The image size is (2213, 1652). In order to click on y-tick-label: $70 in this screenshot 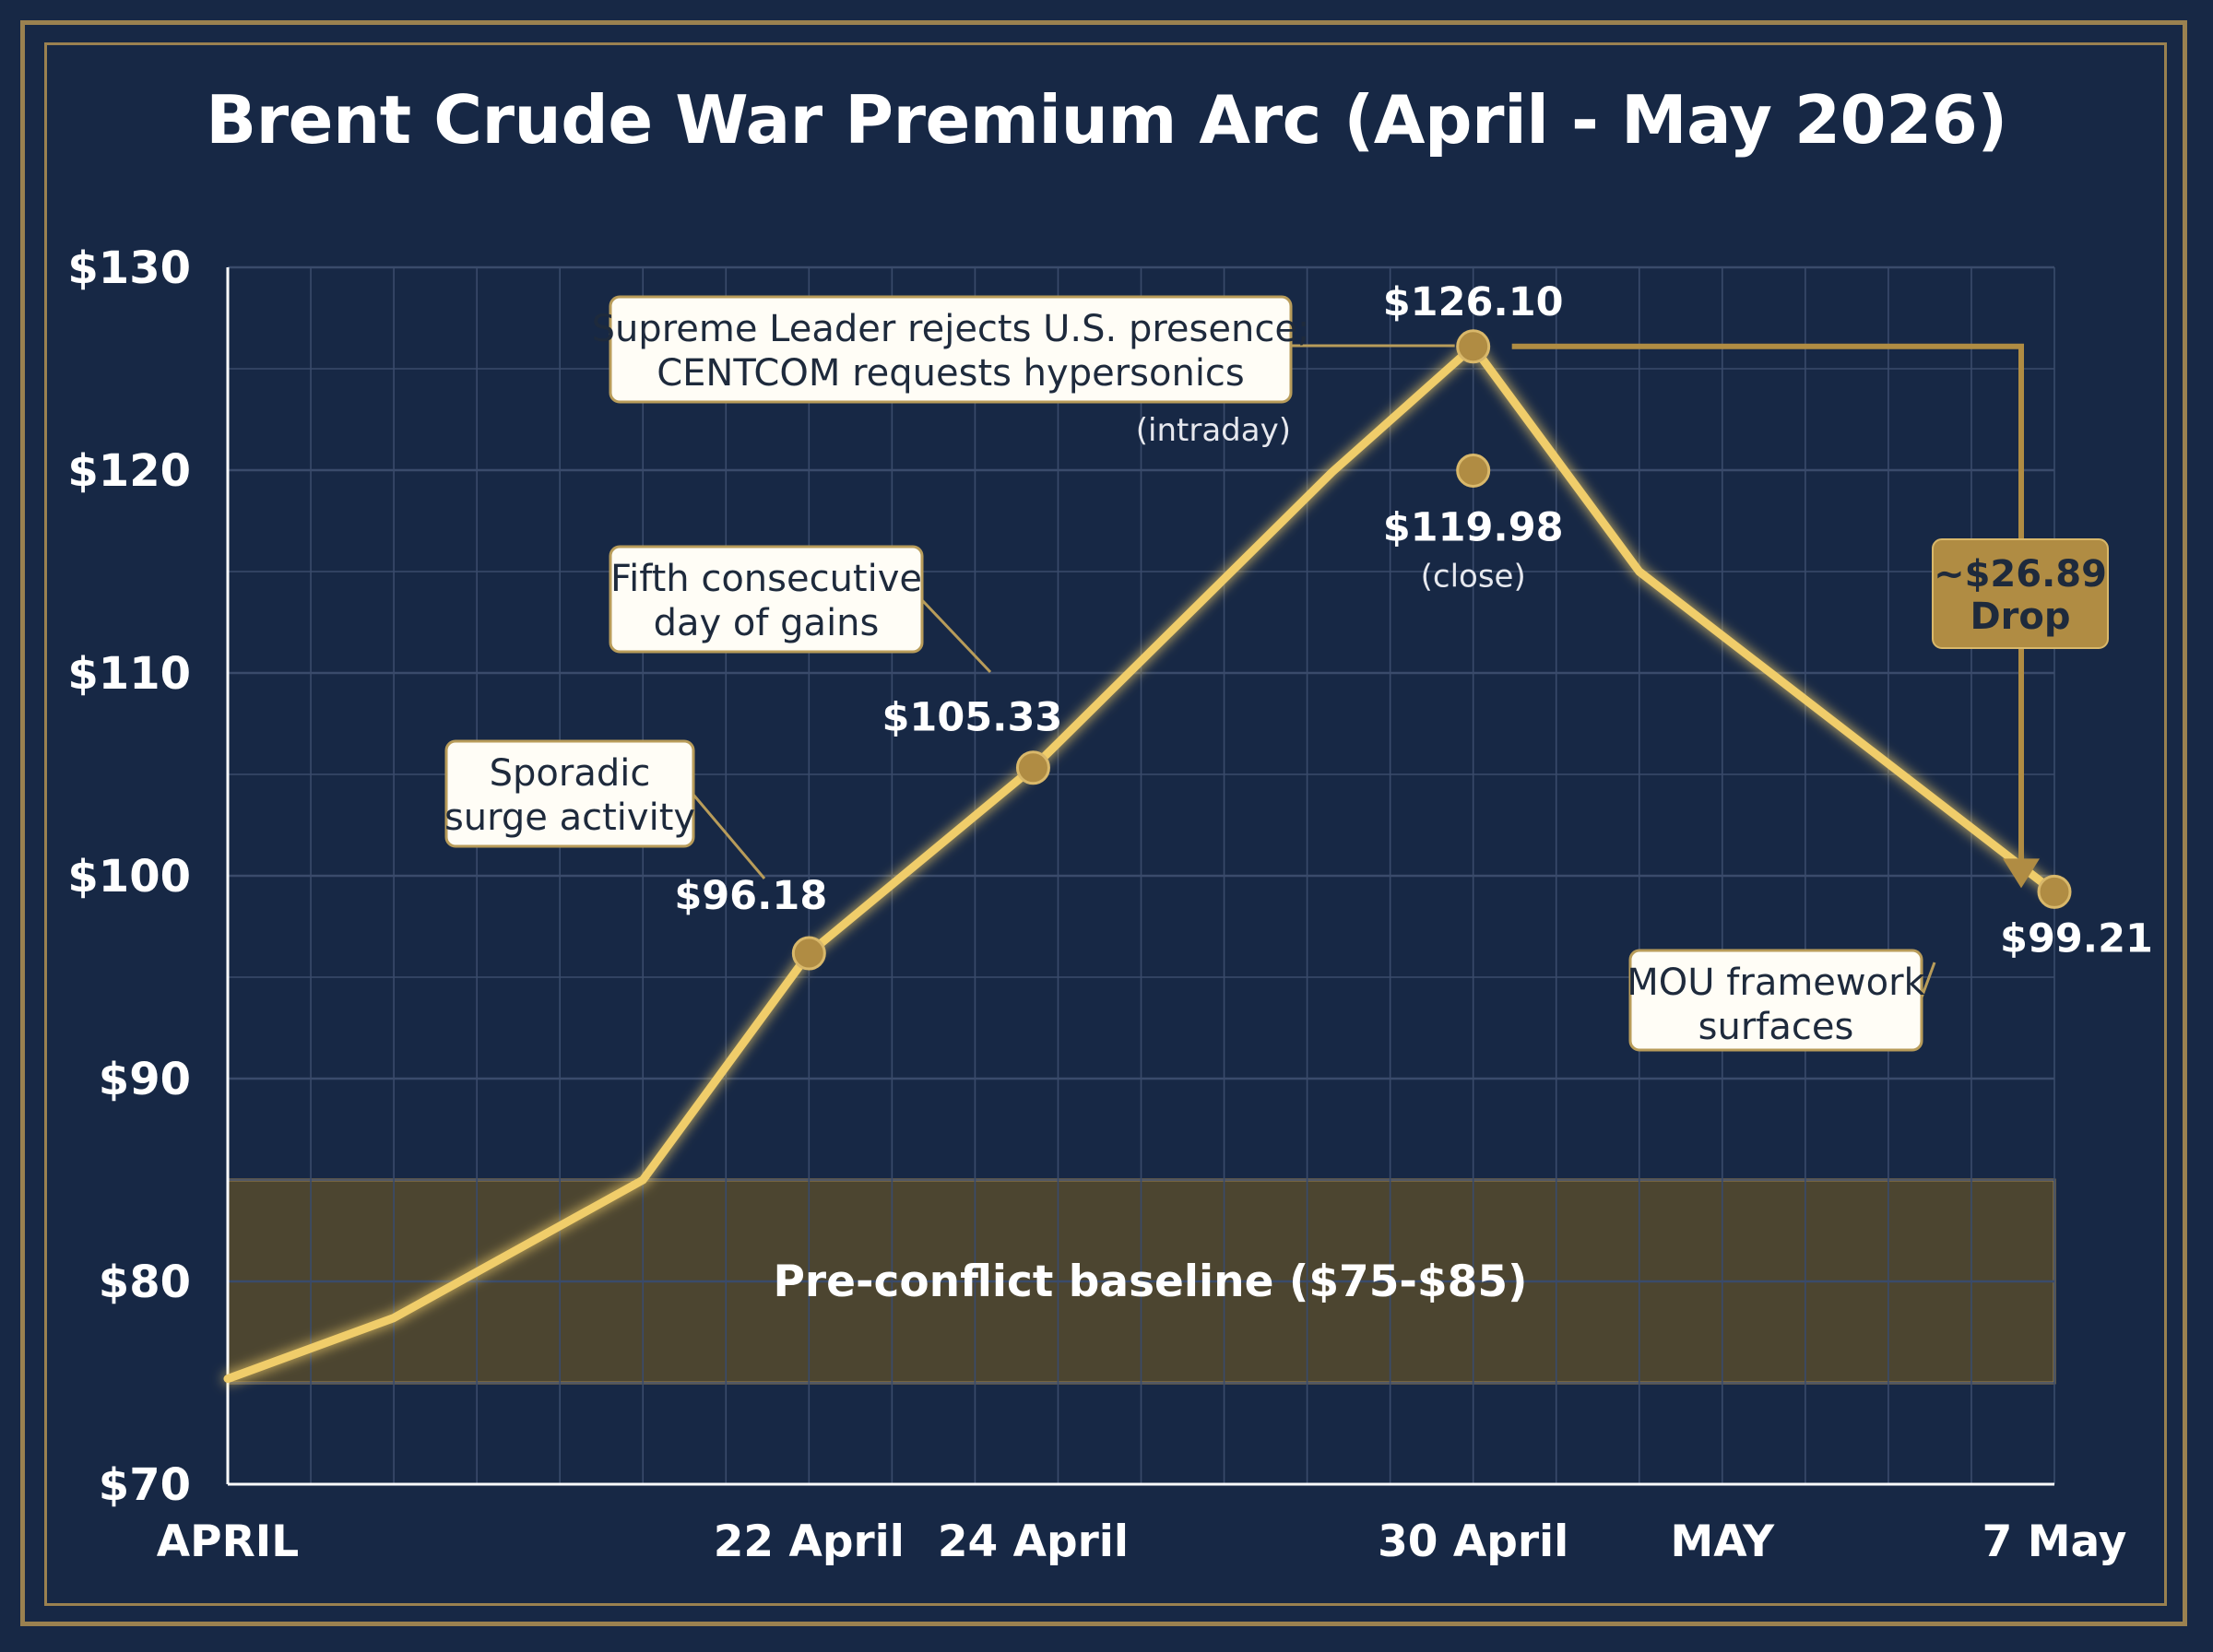, I will do `click(145, 1485)`.